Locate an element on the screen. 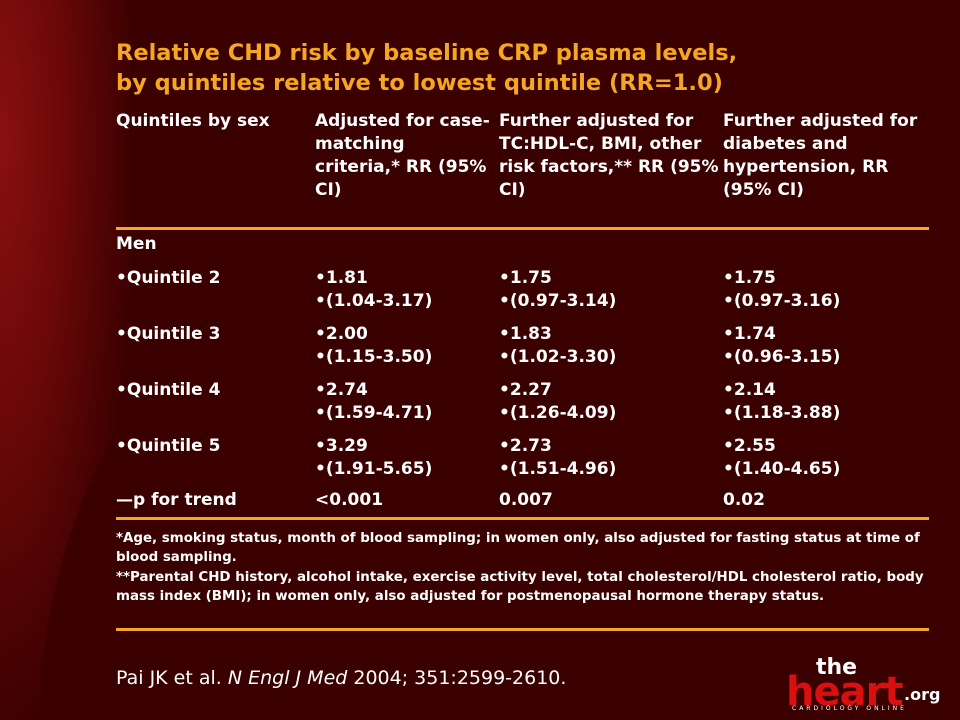 The image size is (960, 720). theheart-logo: the heart .org CARDIOLOGY ONLINE is located at coordinates (863, 685).